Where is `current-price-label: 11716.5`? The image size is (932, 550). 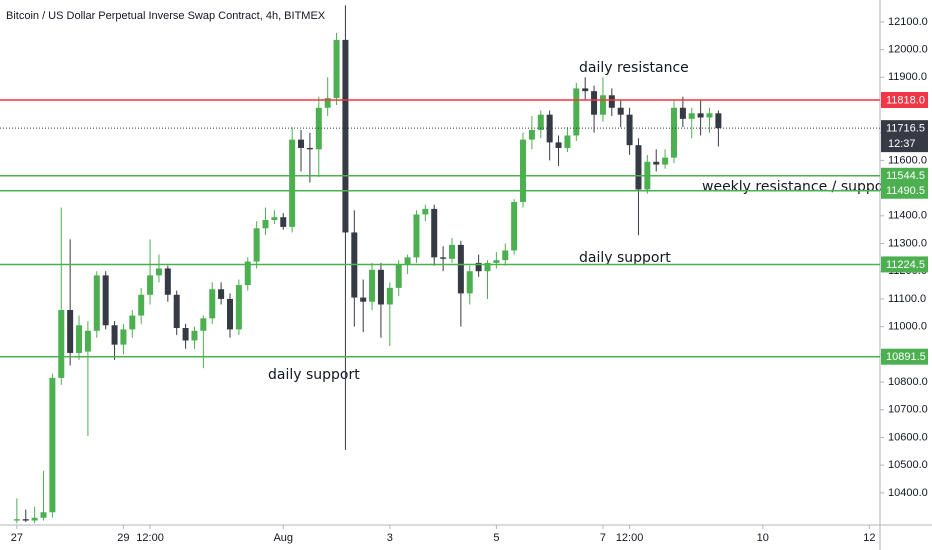
current-price-label: 11716.5 is located at coordinates (905, 129).